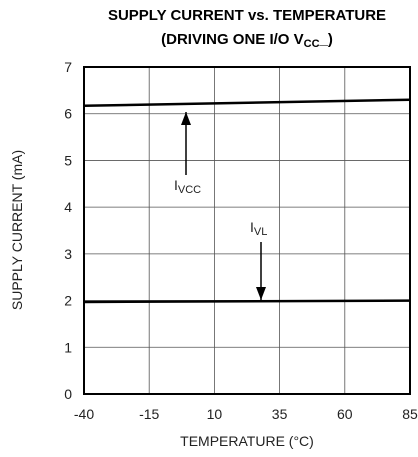 The width and height of the screenshot is (418, 457). I want to click on x-axis-label: TEMPERATURE (°C), so click(247, 441).